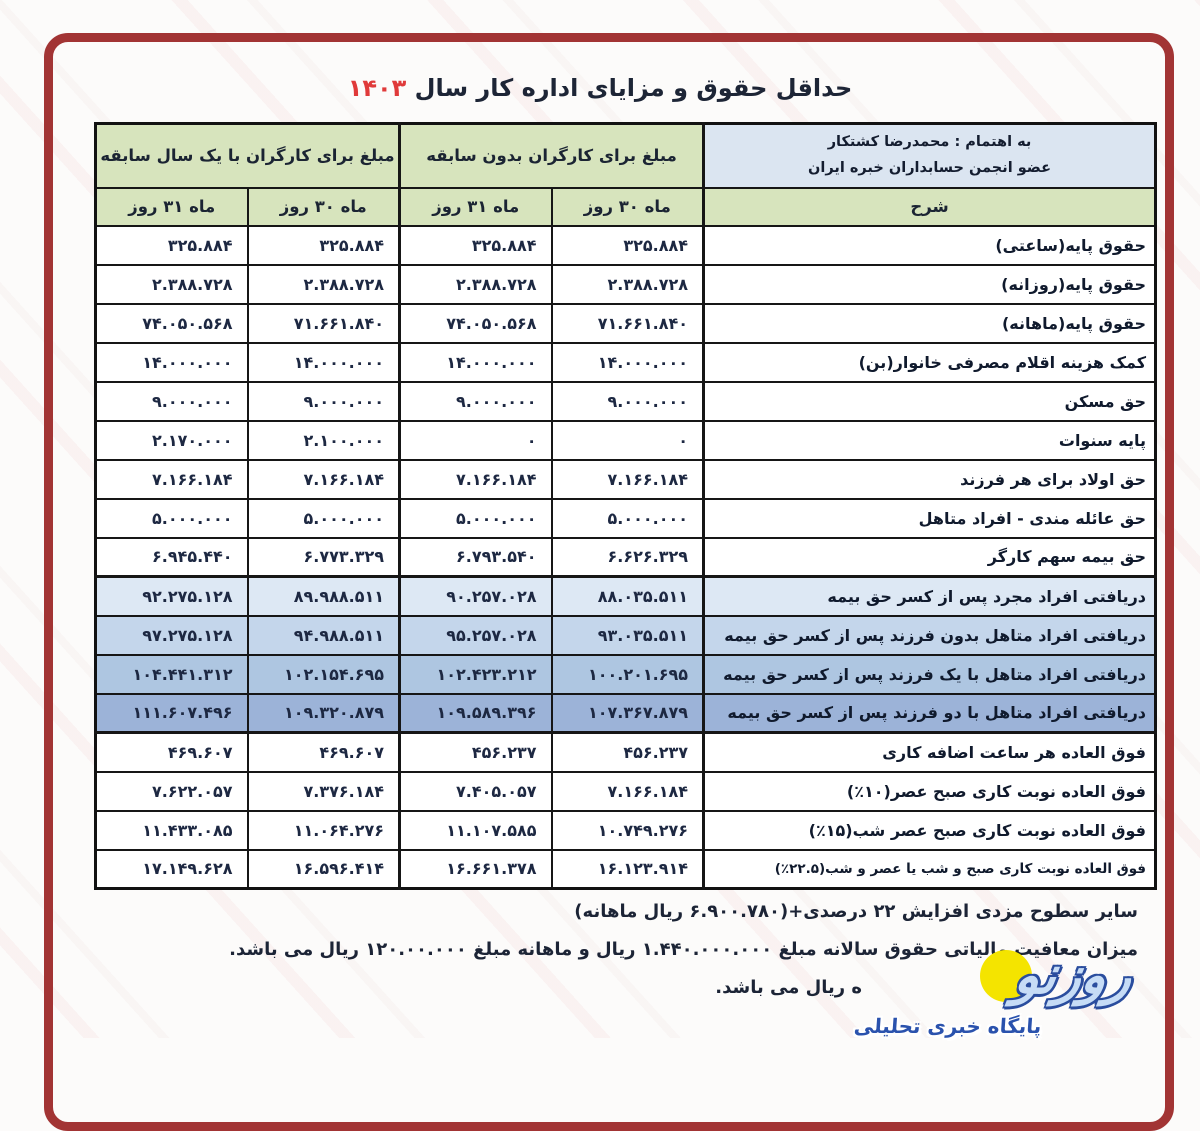 The height and width of the screenshot is (1131, 1200). Describe the element at coordinates (1074, 976) in the screenshot. I see `logo-name: روزنو` at that location.